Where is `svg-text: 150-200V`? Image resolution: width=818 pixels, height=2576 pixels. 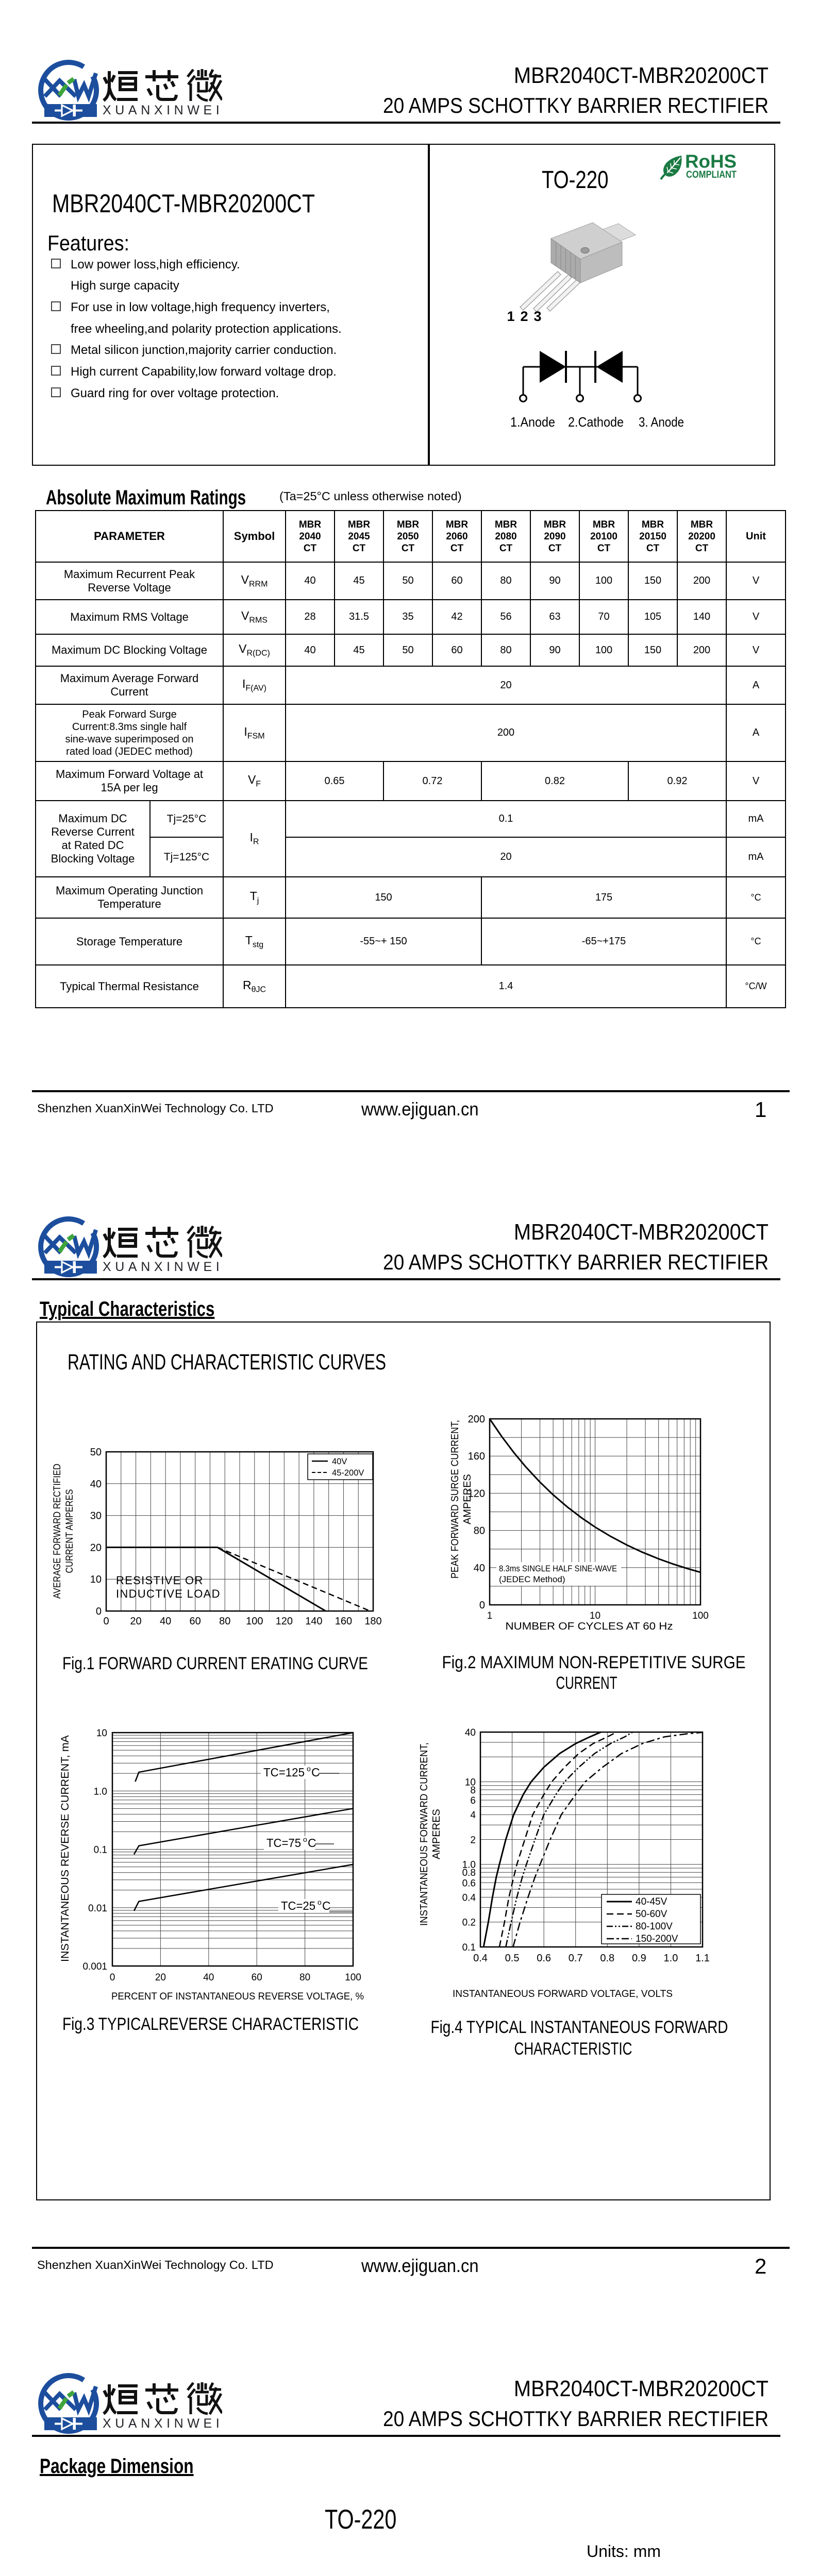
svg-text: 150-200V is located at coordinates (657, 1939).